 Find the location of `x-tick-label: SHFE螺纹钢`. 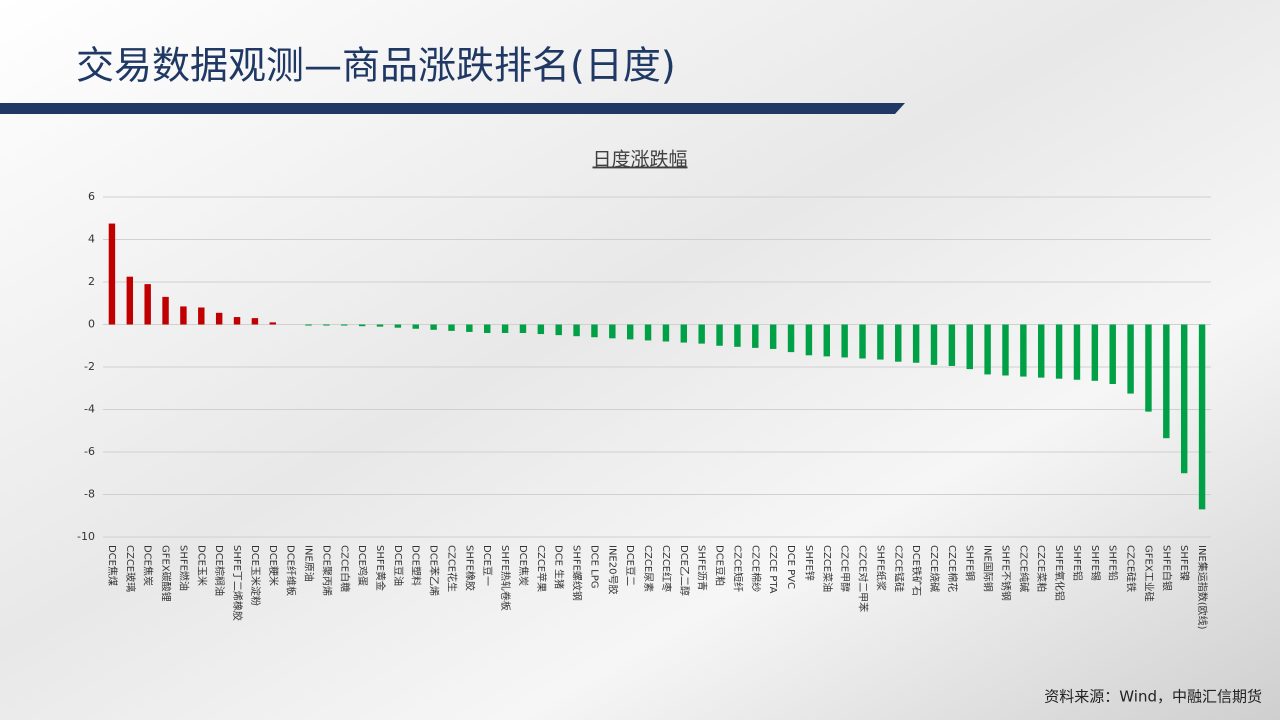

x-tick-label: SHFE螺纹钢 is located at coordinates (577, 573).